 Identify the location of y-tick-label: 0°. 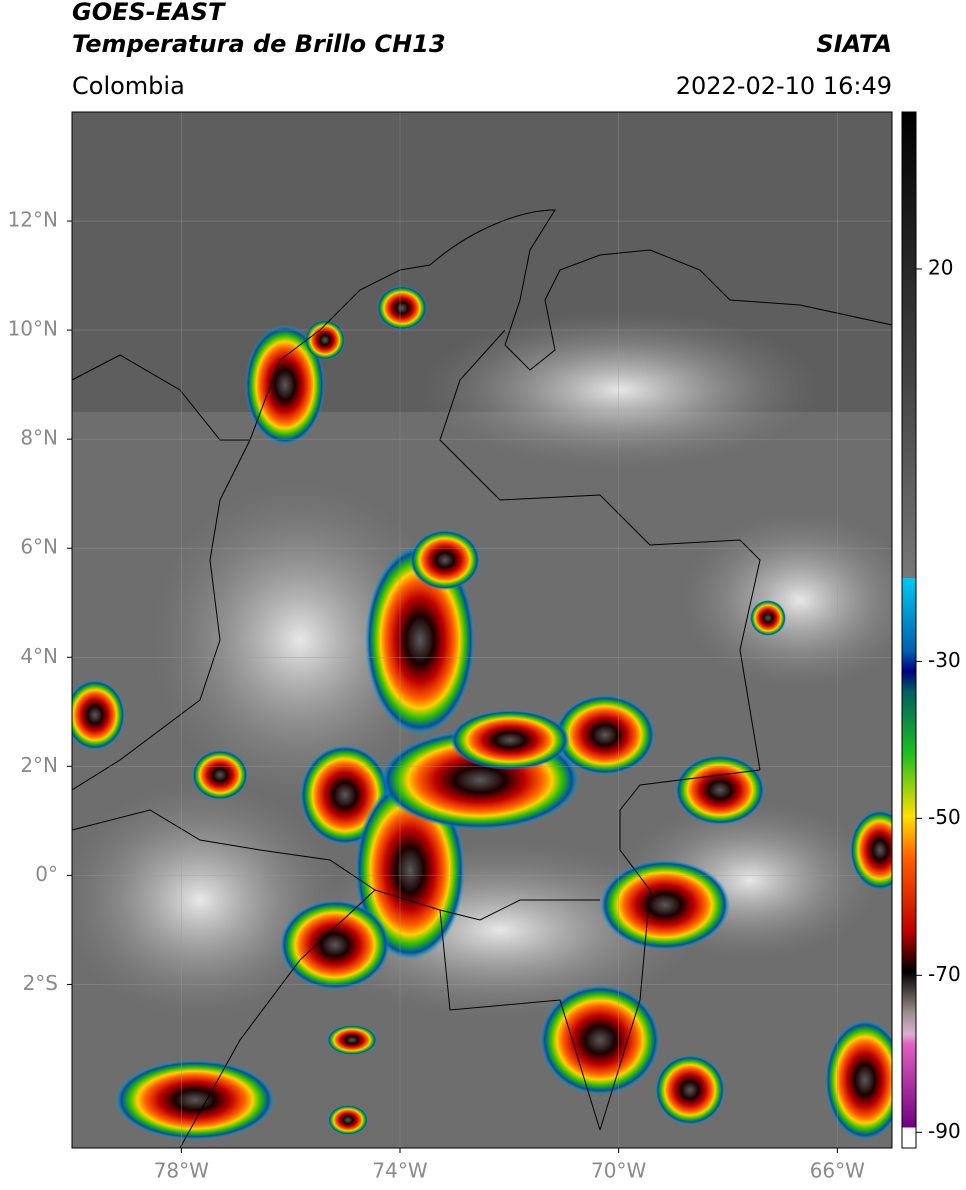
(46, 874).